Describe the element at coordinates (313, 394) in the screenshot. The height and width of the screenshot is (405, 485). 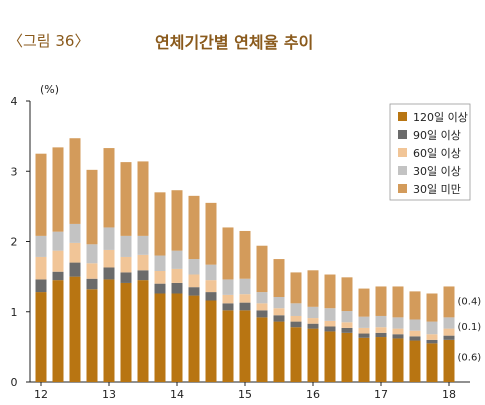
I see `x-tick-label: 16` at that location.